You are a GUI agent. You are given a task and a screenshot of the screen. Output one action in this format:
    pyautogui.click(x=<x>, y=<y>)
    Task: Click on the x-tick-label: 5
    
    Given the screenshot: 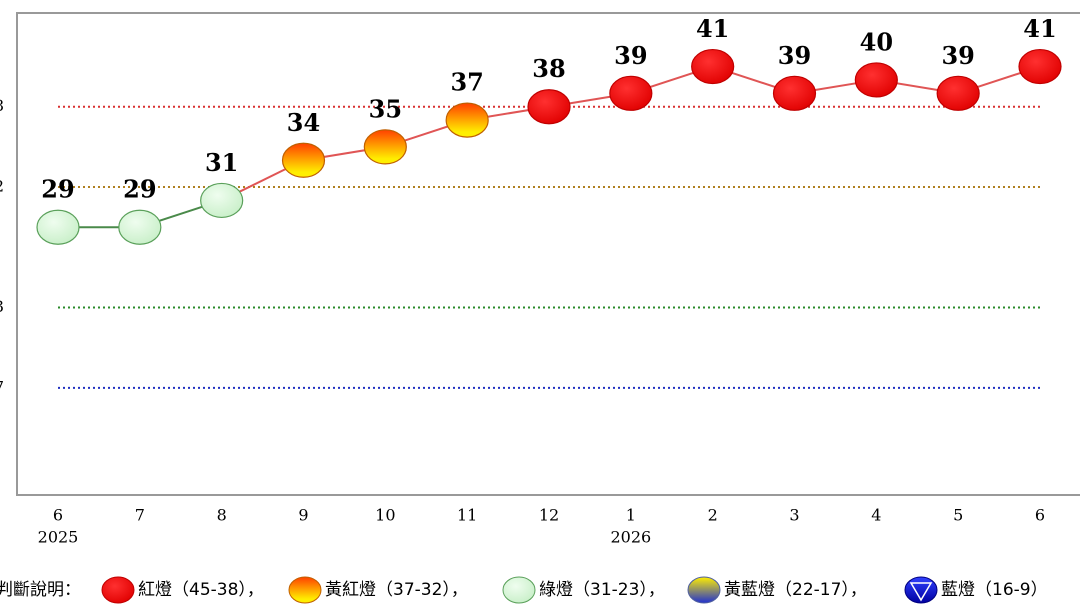 What is the action you would take?
    pyautogui.click(x=958, y=515)
    